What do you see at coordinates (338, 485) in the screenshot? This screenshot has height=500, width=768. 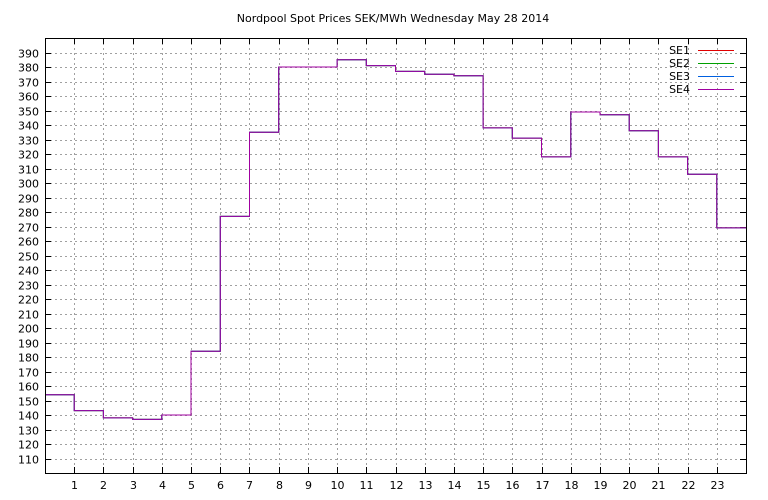 I see `x-tick-label: 10` at bounding box center [338, 485].